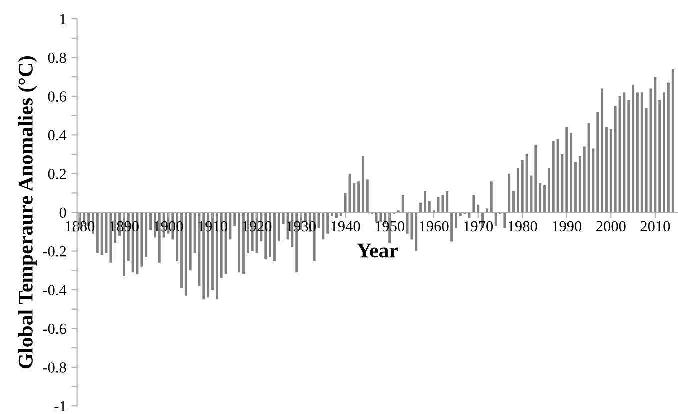 The image size is (678, 414). Describe the element at coordinates (434, 226) in the screenshot. I see `x-tick-label: 1960` at that location.